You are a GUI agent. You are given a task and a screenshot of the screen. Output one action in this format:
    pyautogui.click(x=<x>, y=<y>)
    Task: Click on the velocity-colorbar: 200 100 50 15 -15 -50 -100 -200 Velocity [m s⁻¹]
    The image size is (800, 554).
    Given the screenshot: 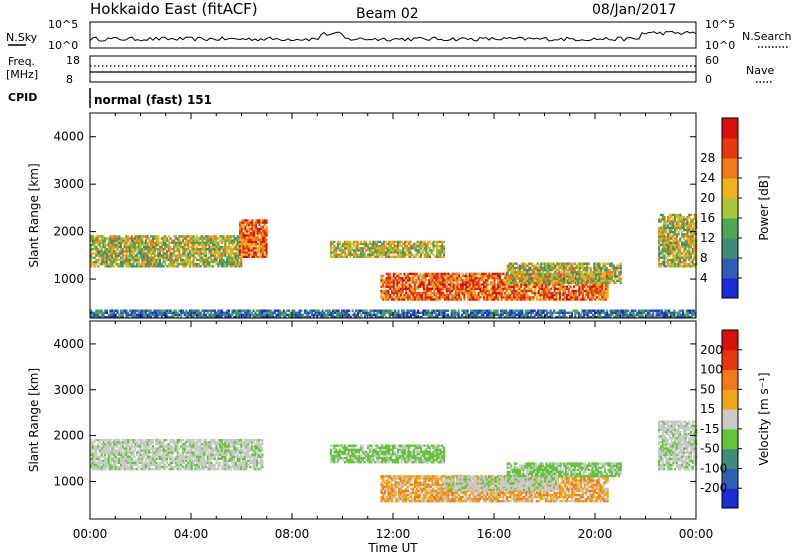 What is the action you would take?
    pyautogui.click(x=735, y=419)
    